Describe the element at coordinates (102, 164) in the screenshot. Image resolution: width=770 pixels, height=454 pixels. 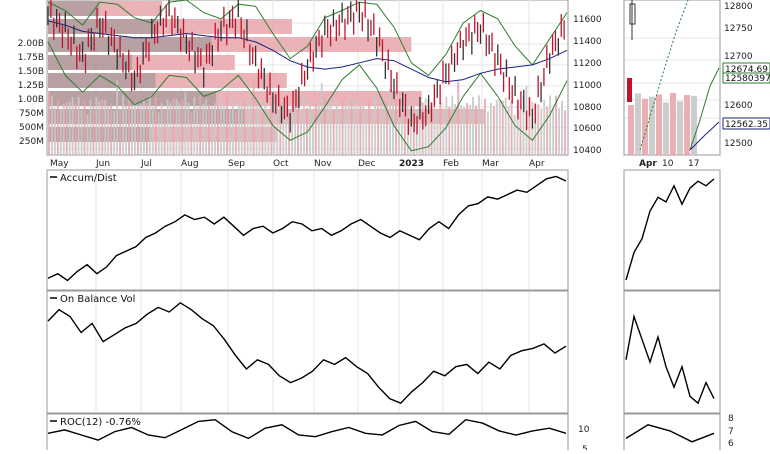
I see `x-tick-label: Jun` at that location.